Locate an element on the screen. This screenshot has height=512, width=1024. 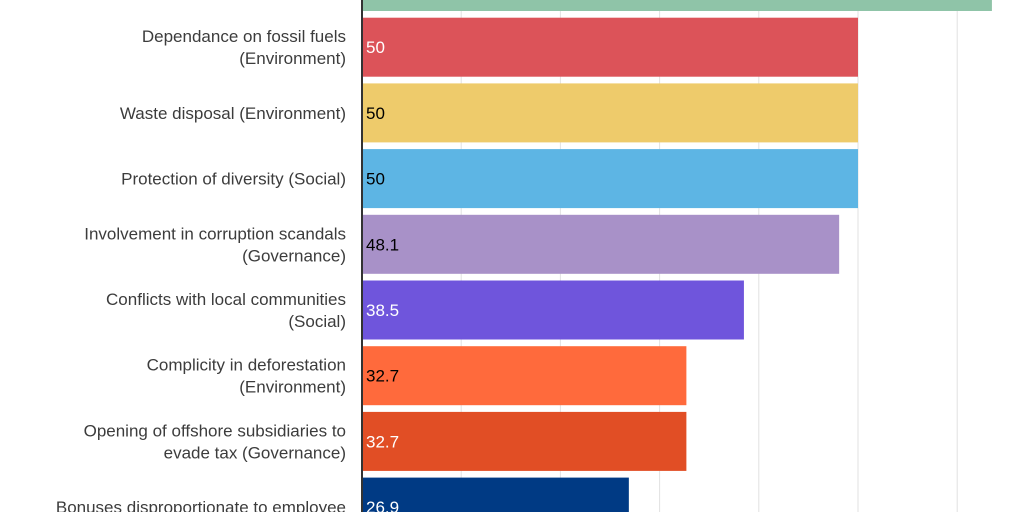
category-label: (Governance) is located at coordinates (294, 255).